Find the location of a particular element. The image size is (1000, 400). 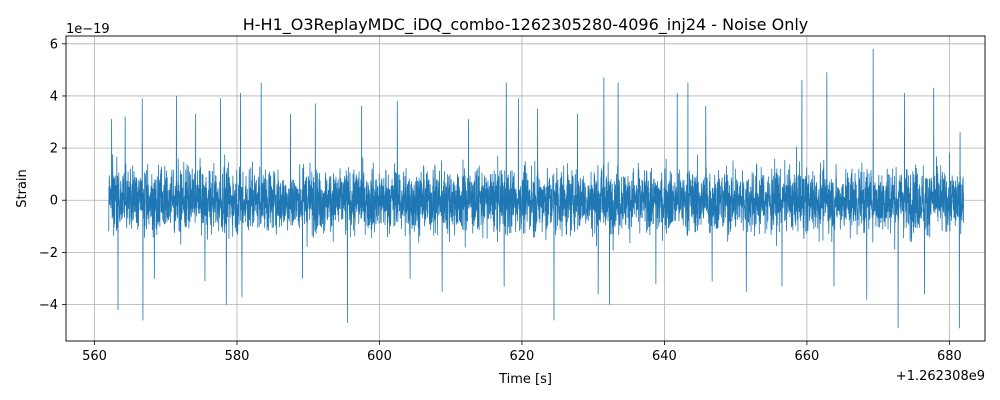

y-tick-label: 2 is located at coordinates (54, 149).